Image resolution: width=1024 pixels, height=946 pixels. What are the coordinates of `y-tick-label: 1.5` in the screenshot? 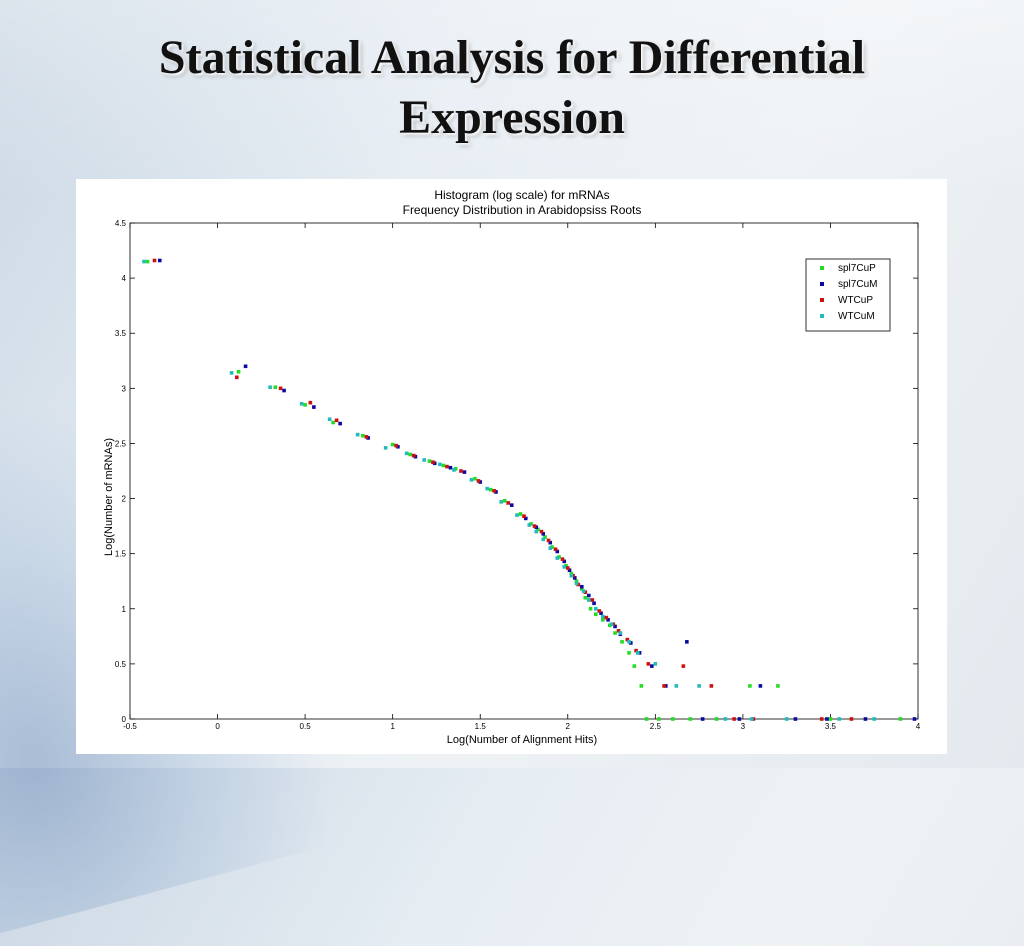 It's located at (121, 554).